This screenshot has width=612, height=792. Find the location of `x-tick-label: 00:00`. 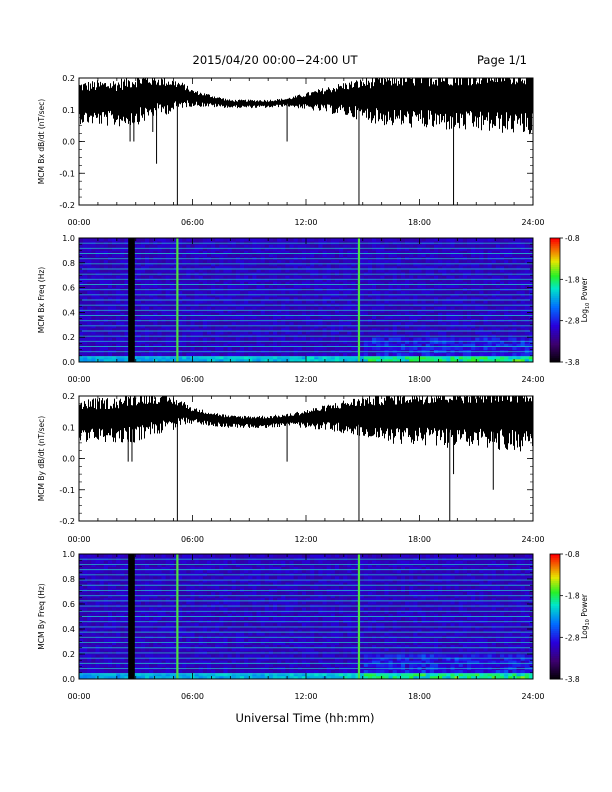

x-tick-label: 00:00 is located at coordinates (78, 539).